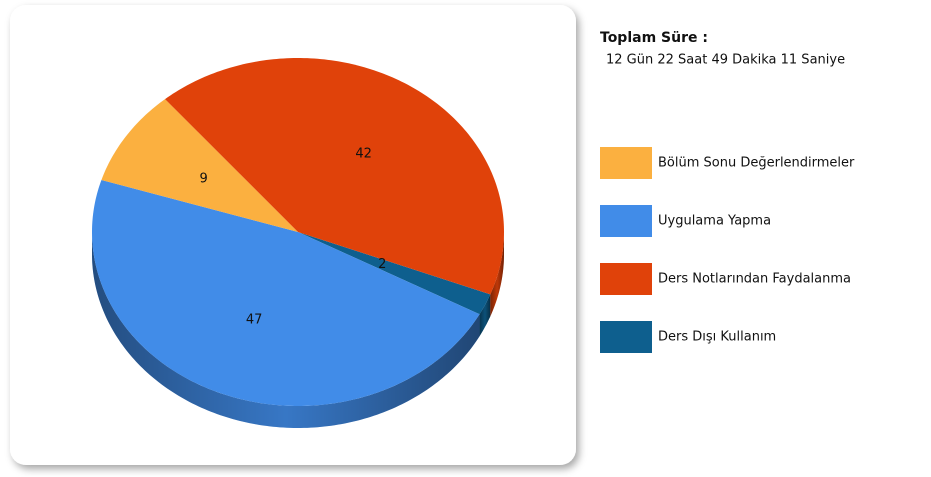 Image resolution: width=931 pixels, height=477 pixels. What do you see at coordinates (756, 163) in the screenshot?
I see `legend-label: Bölüm Sonu Değerlendirmeler` at bounding box center [756, 163].